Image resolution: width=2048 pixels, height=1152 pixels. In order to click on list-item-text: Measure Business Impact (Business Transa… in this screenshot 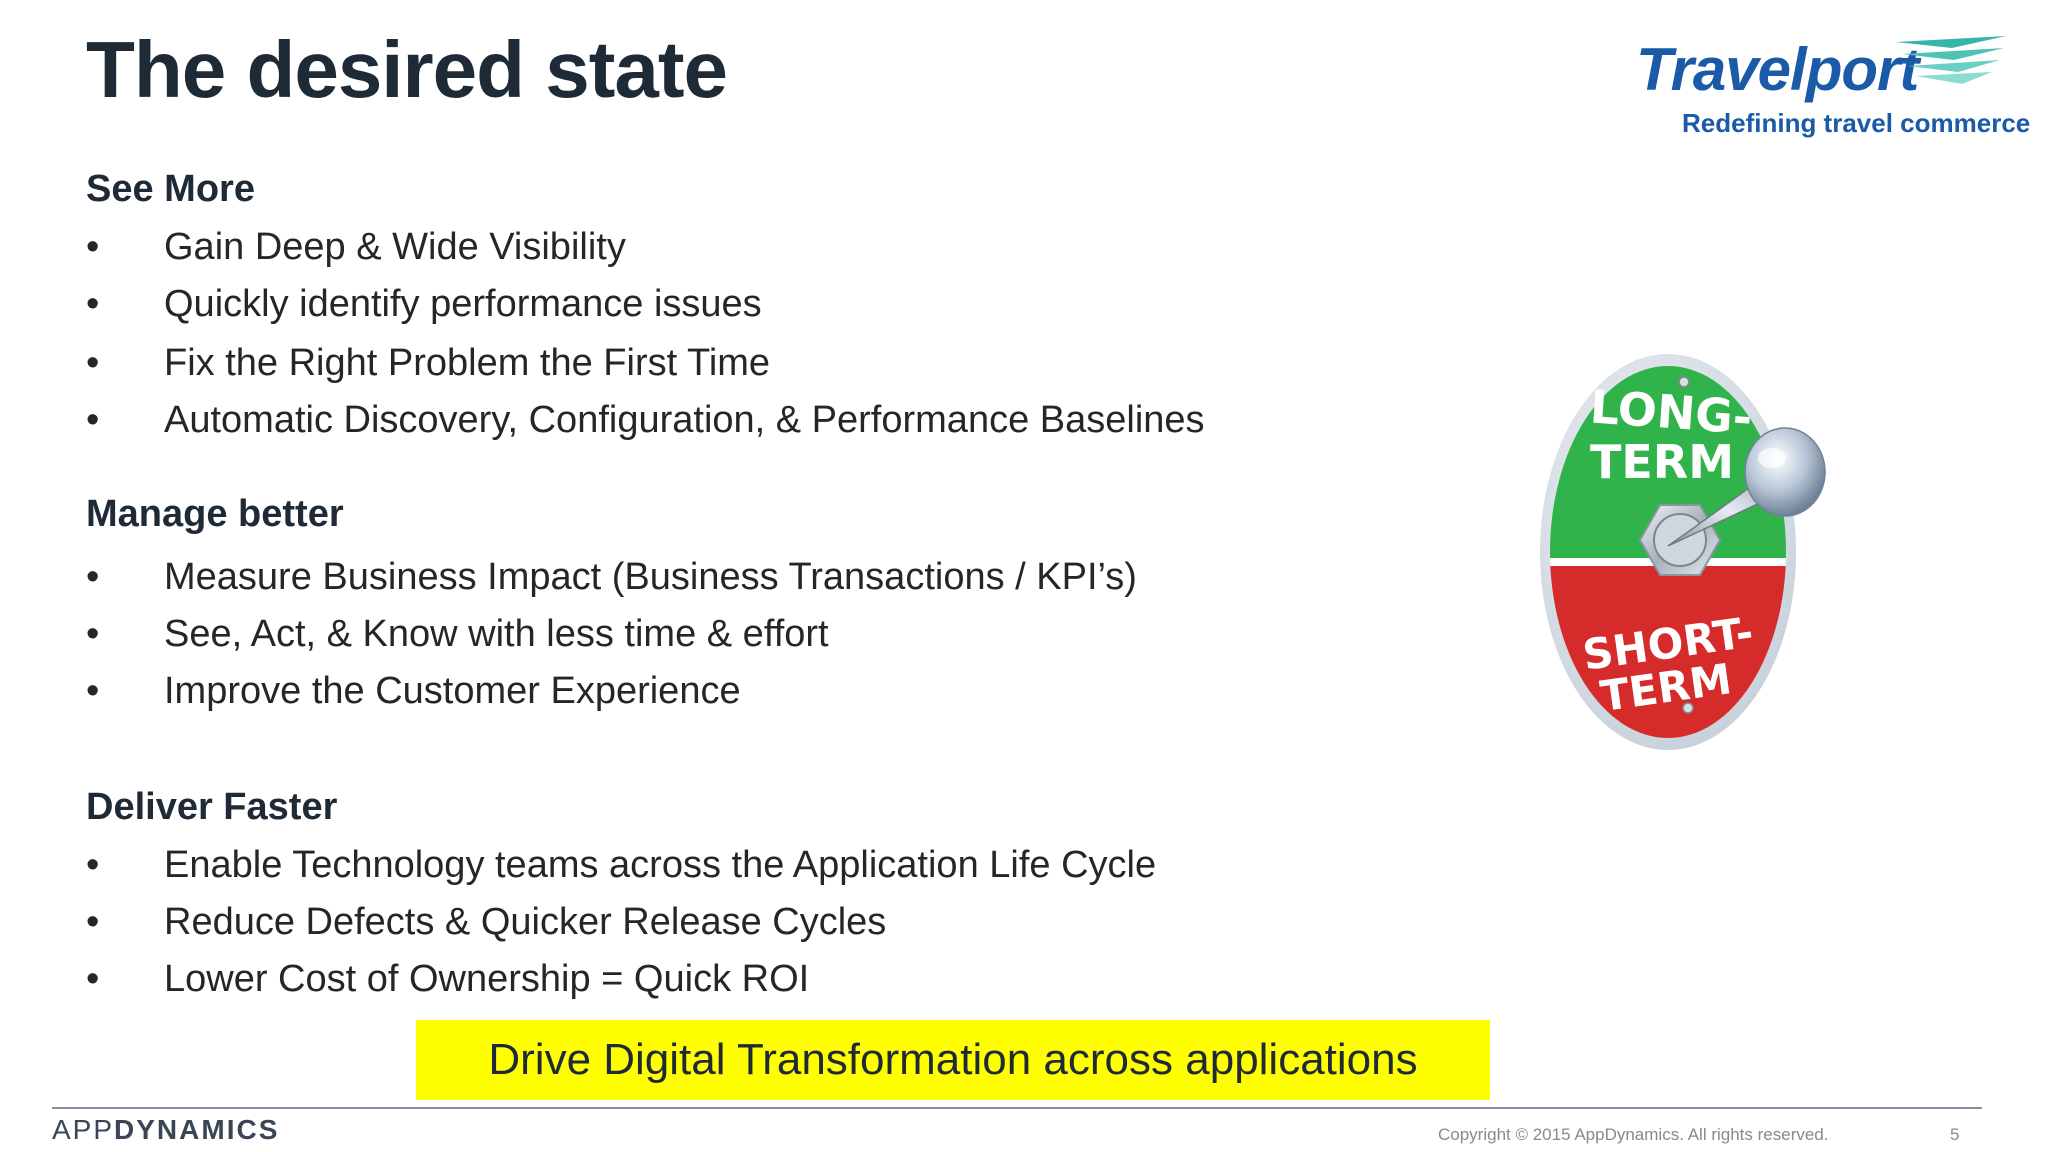, I will do `click(650, 577)`.